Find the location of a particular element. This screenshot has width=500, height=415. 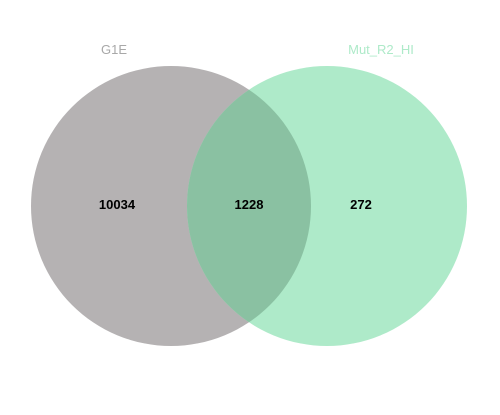

count-intersection: 1228 is located at coordinates (249, 204).